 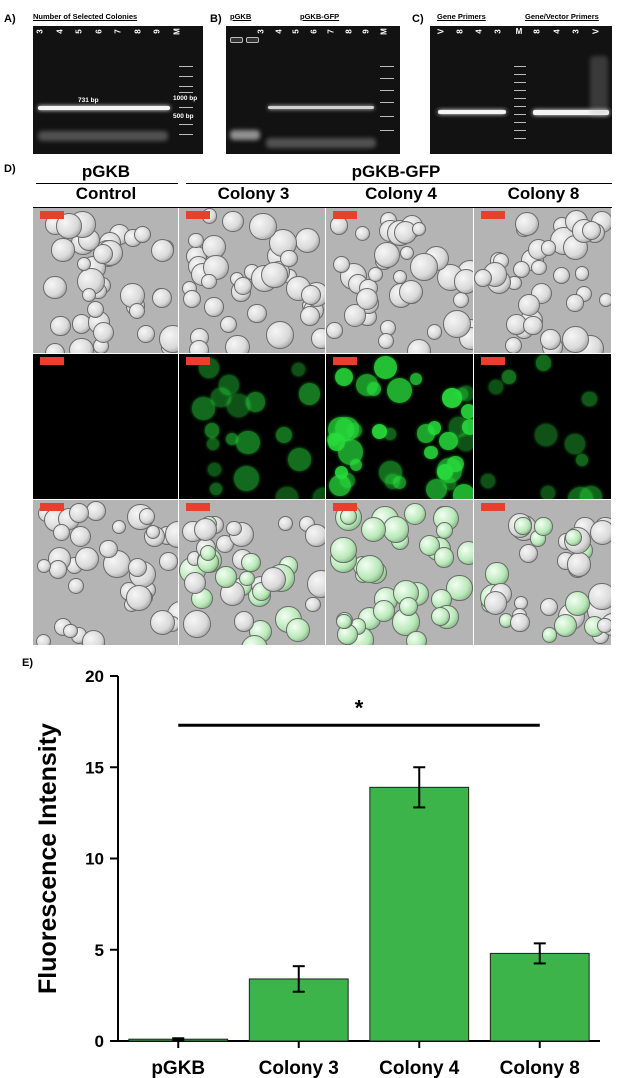 What do you see at coordinates (79, 31) in the screenshot?
I see `gel-a-lane-5: 5` at bounding box center [79, 31].